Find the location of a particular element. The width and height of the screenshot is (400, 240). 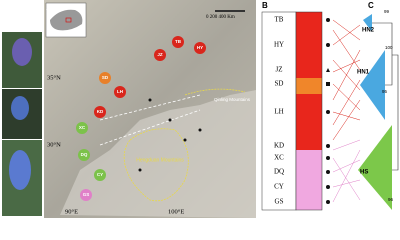

population-label: JZ is located at coordinates (279, 70).